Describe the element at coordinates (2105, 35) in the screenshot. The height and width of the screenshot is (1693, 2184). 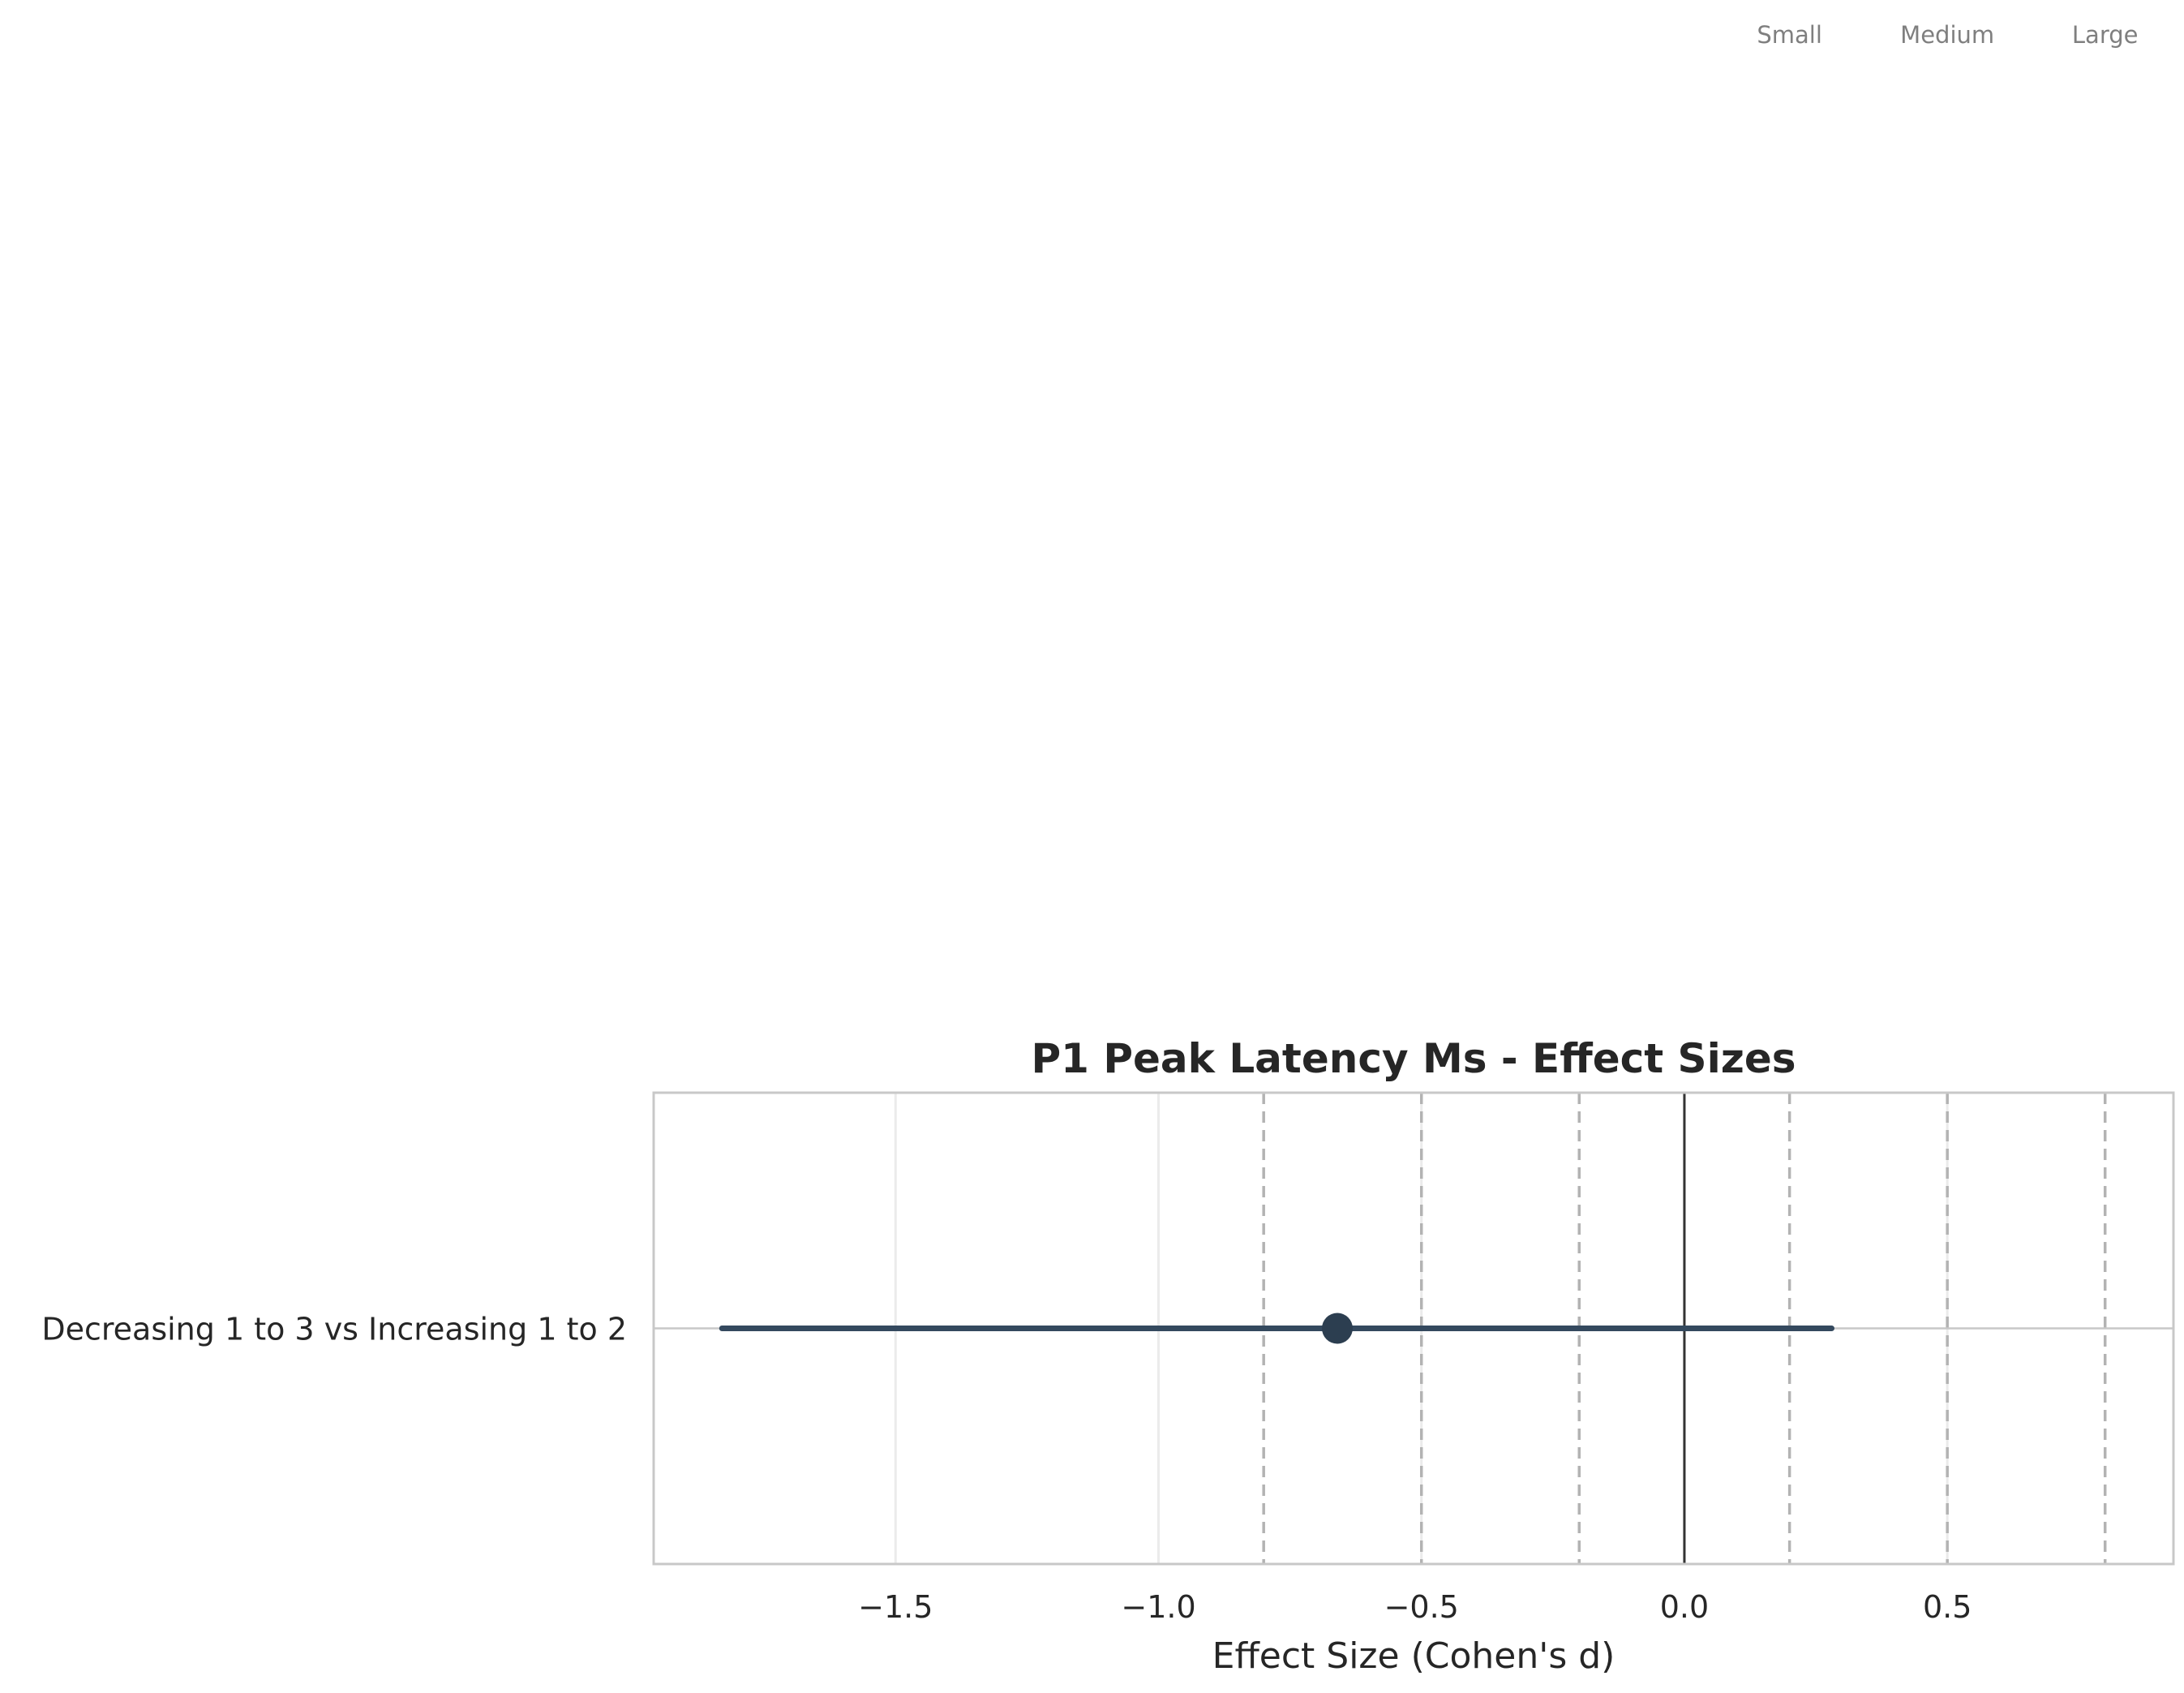
I see `threshold-label-2: Large` at that location.